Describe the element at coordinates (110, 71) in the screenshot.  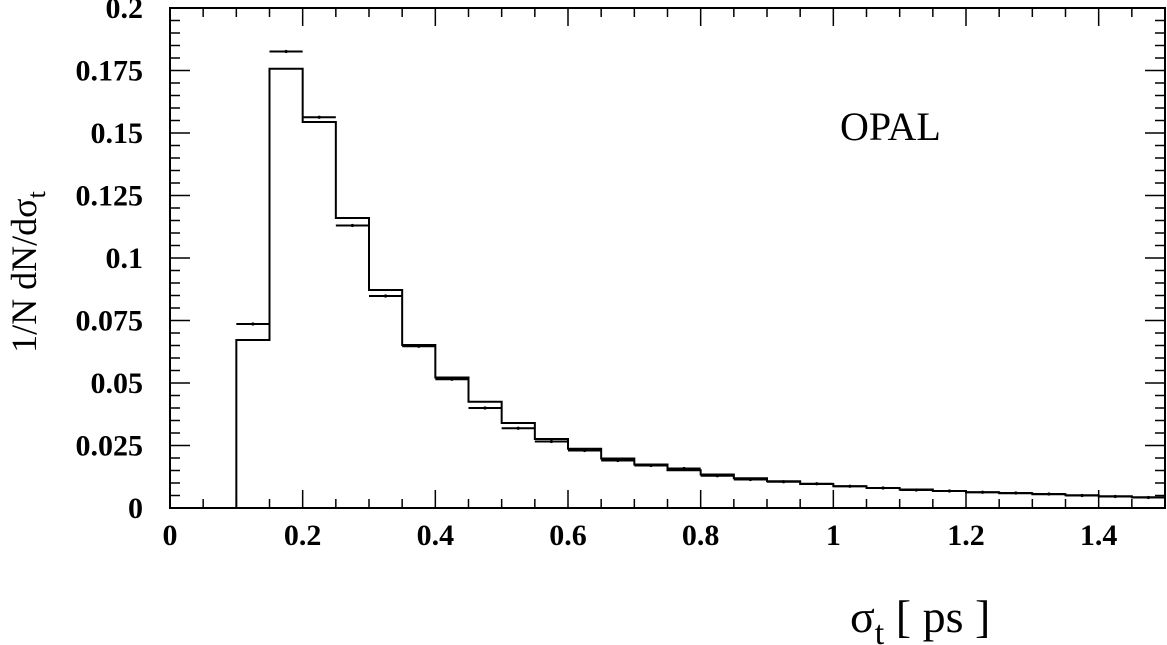
I see `y-tick-label: 0.175` at that location.